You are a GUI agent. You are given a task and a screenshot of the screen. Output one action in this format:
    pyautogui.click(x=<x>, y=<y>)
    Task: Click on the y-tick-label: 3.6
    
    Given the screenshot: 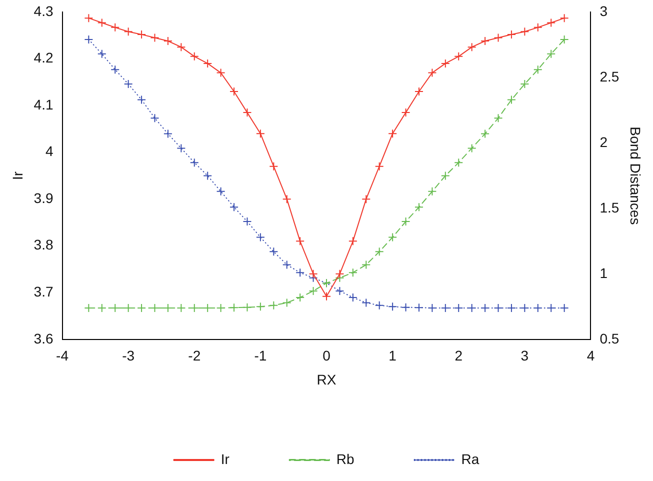 What is the action you would take?
    pyautogui.click(x=44, y=338)
    